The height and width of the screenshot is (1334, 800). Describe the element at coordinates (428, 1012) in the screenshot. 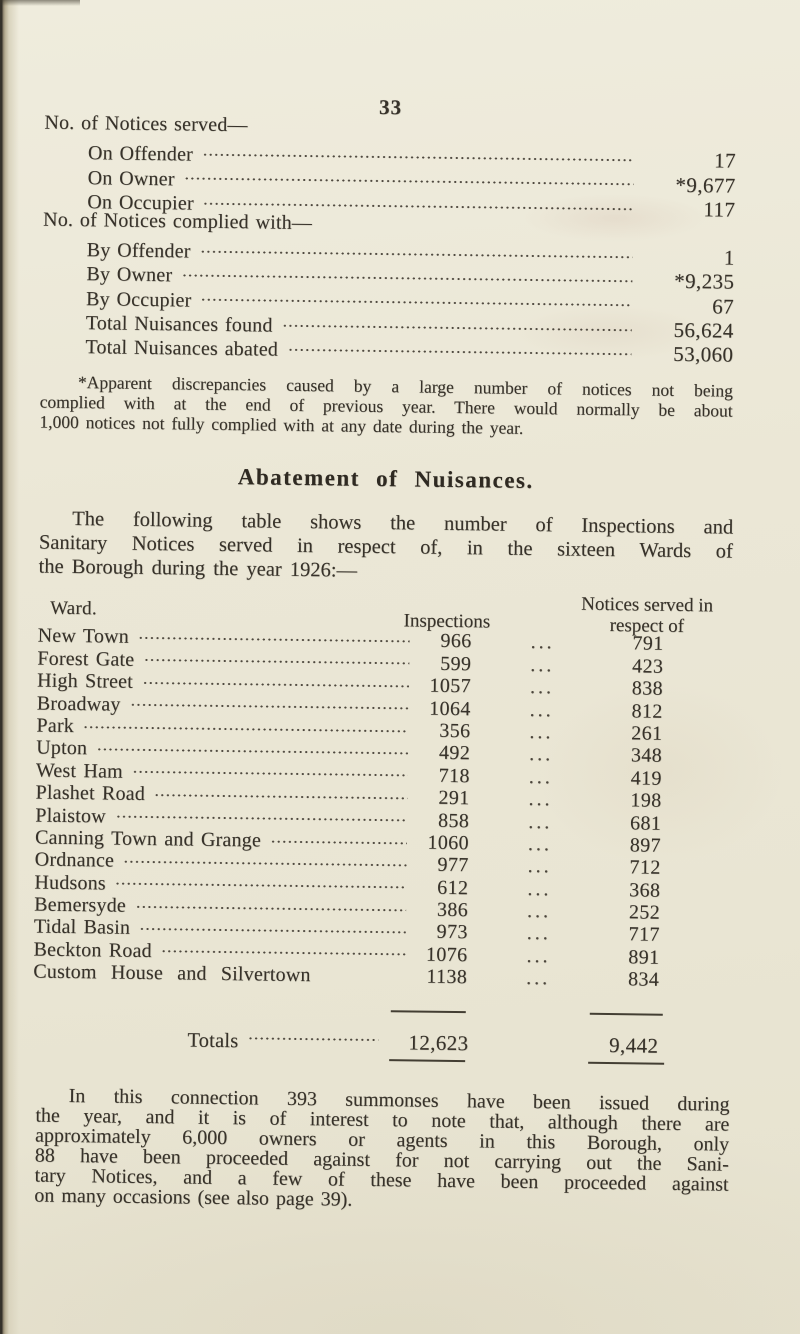

I see `totals-rule-top-inspections` at that location.